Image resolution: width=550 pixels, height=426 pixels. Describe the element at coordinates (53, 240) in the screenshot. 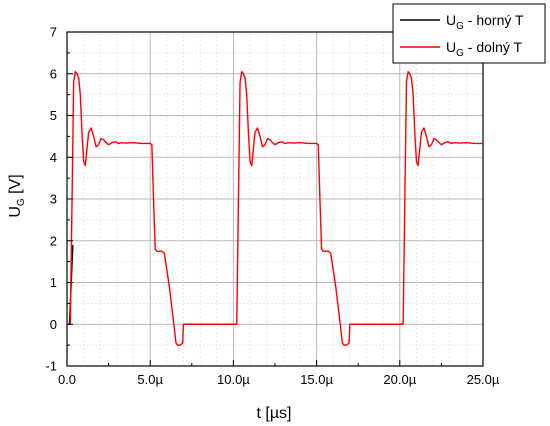

I see `y-tick-label: 2` at that location.